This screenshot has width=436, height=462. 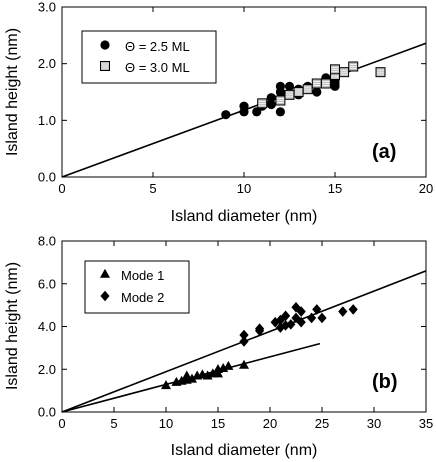 What do you see at coordinates (157, 67) in the screenshot?
I see `legend-label-3-0ml: Θ = 3.0 ML` at bounding box center [157, 67].